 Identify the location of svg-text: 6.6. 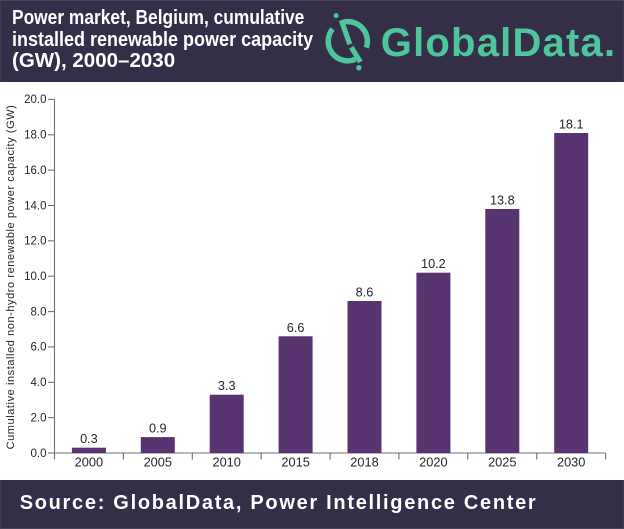
(296, 328).